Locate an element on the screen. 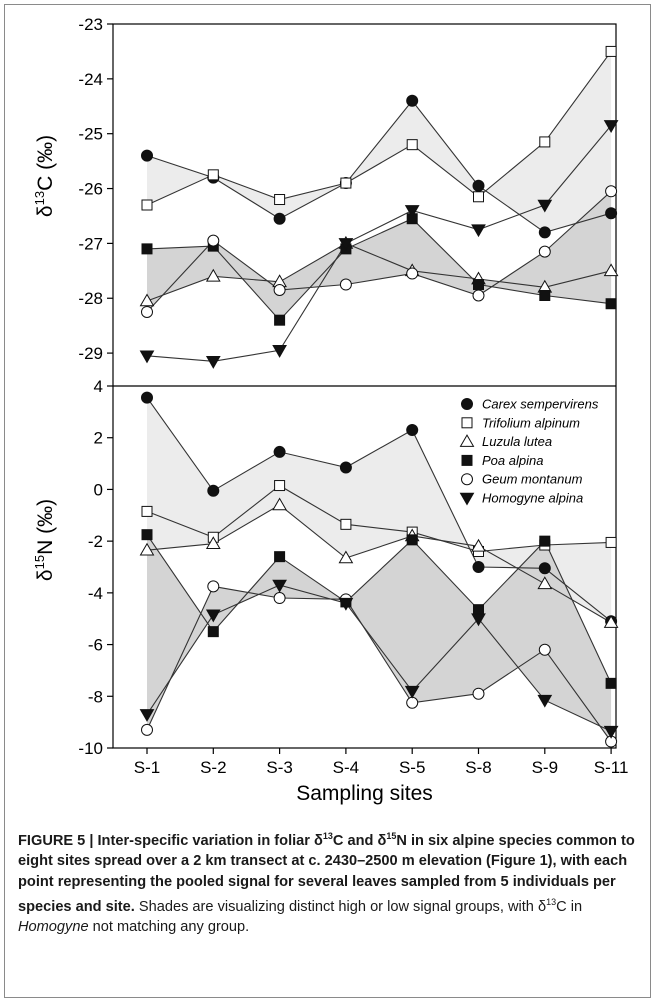 This screenshot has width=657, height=1005. xtick-label-S-2: S-2 is located at coordinates (213, 767).